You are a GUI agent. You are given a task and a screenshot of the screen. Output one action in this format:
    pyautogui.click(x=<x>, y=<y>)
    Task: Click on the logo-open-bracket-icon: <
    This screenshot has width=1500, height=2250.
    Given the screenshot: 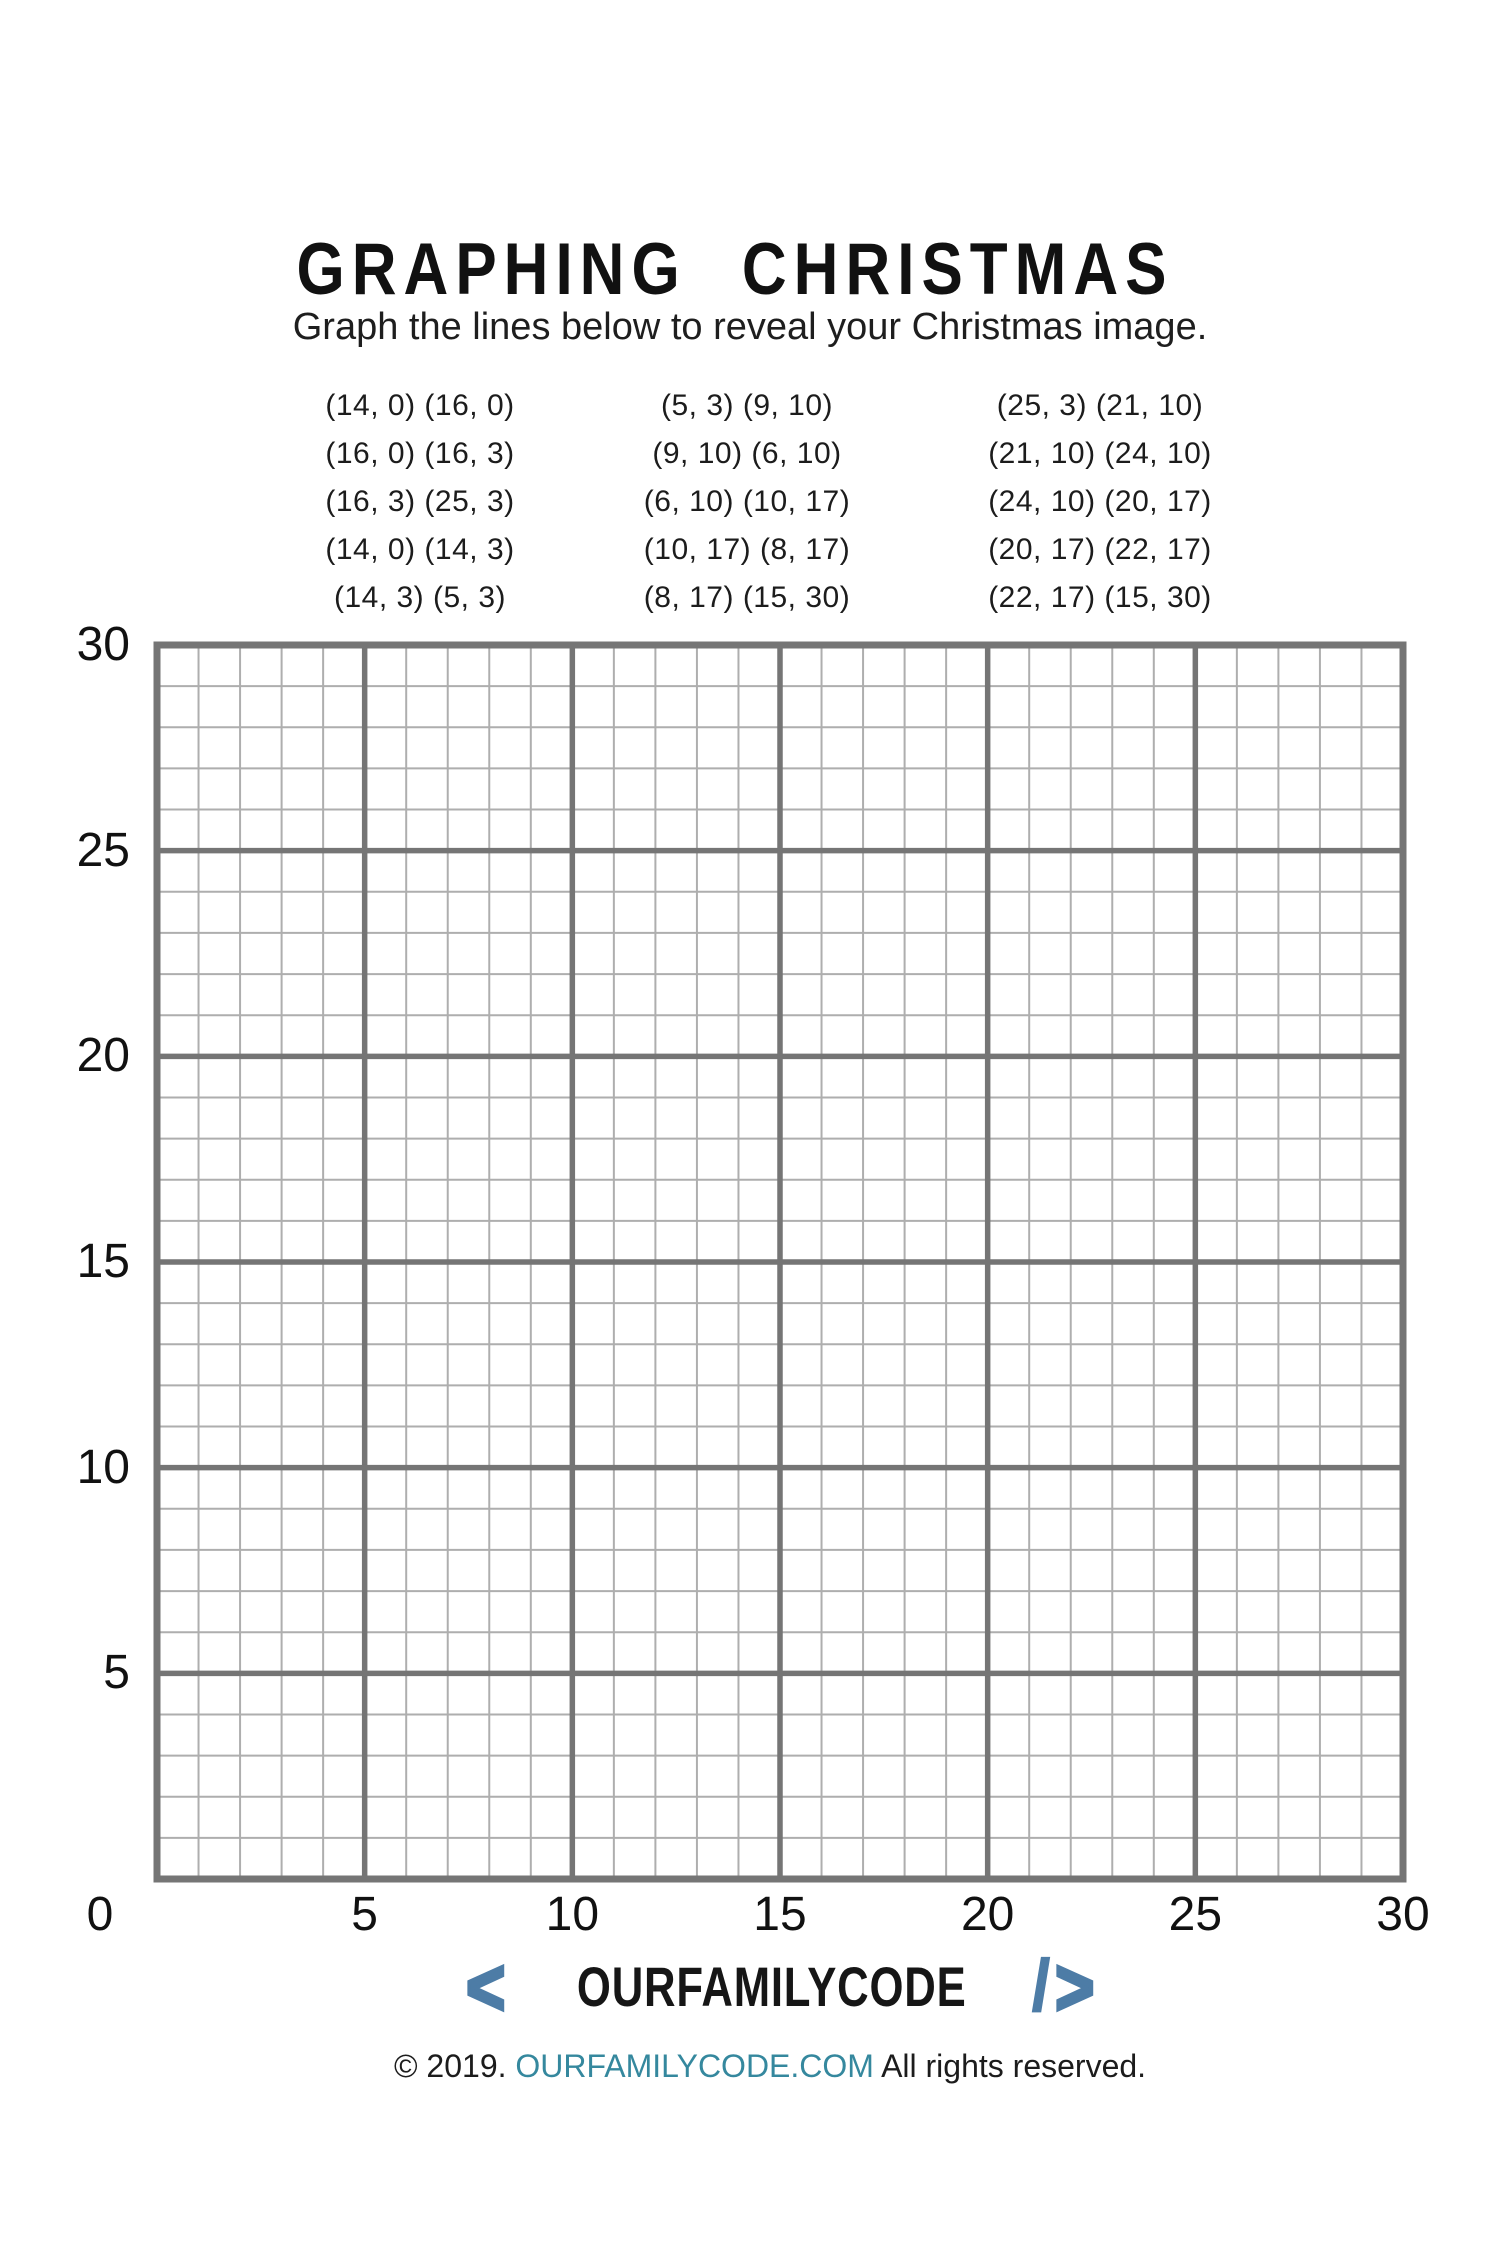 What is the action you would take?
    pyautogui.click(x=485, y=1987)
    